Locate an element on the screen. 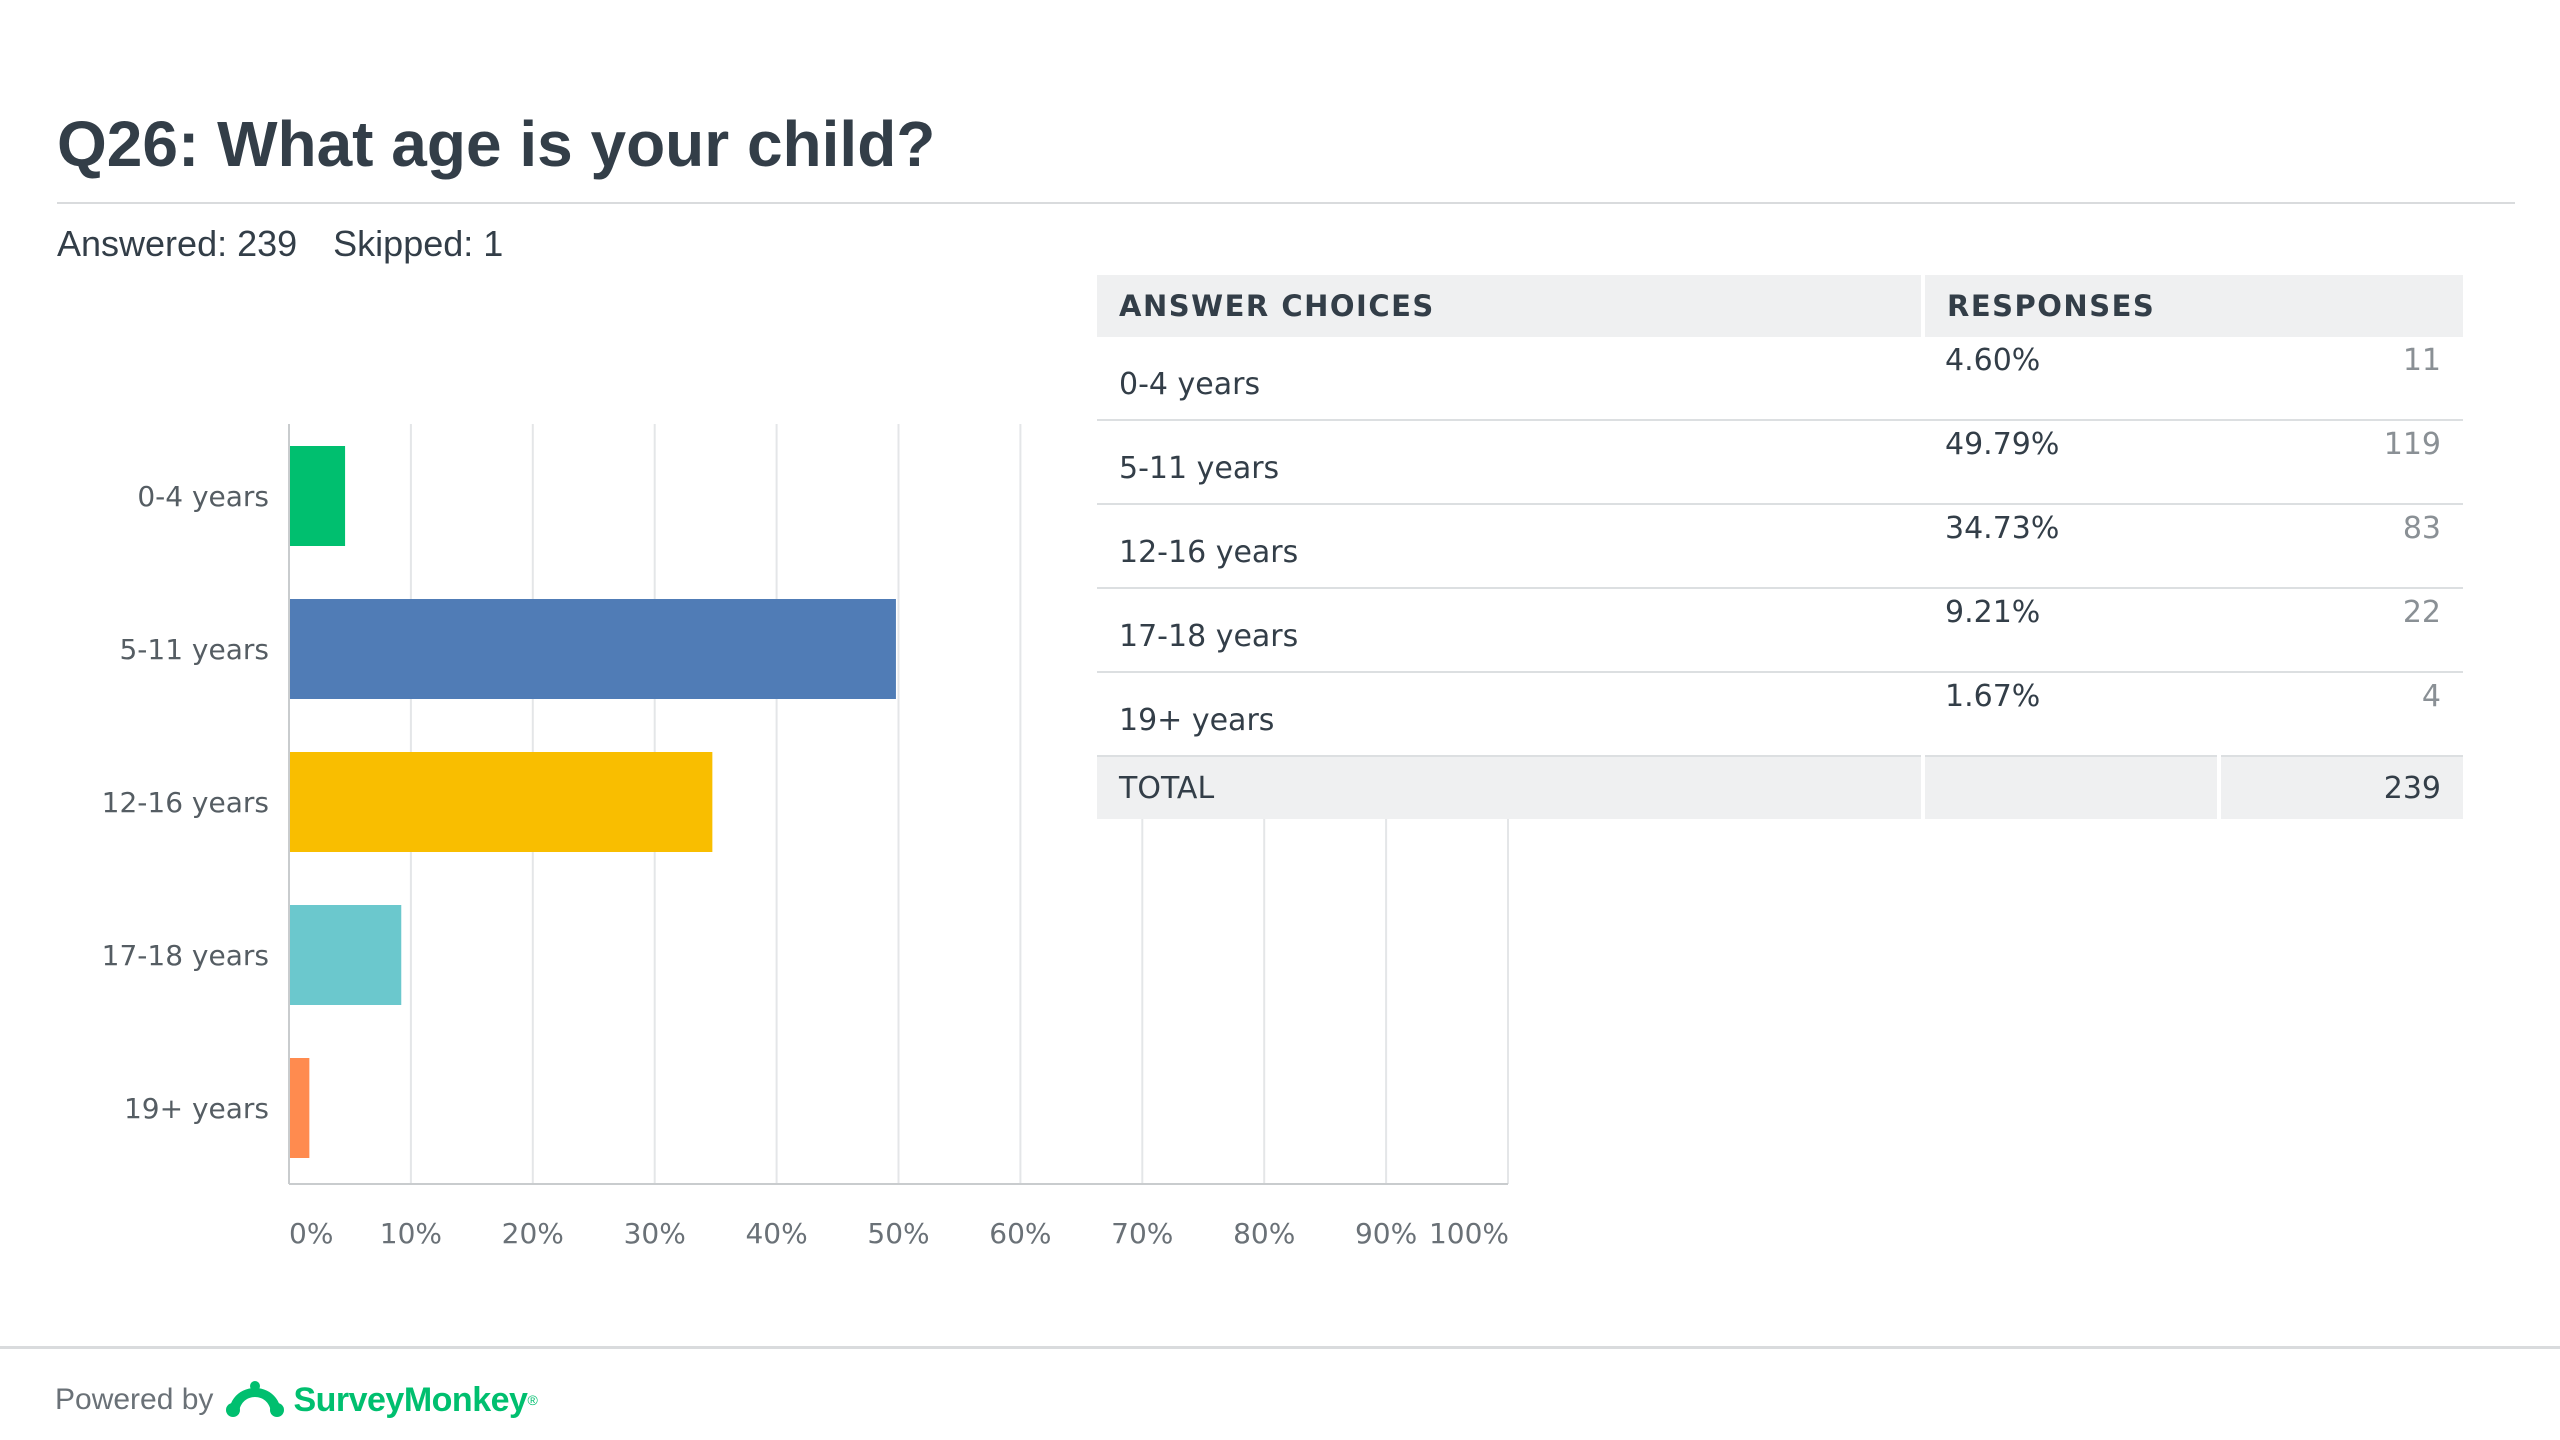 This screenshot has height=1440, width=2560. powered-by-text: Powered by is located at coordinates (134, 1399).